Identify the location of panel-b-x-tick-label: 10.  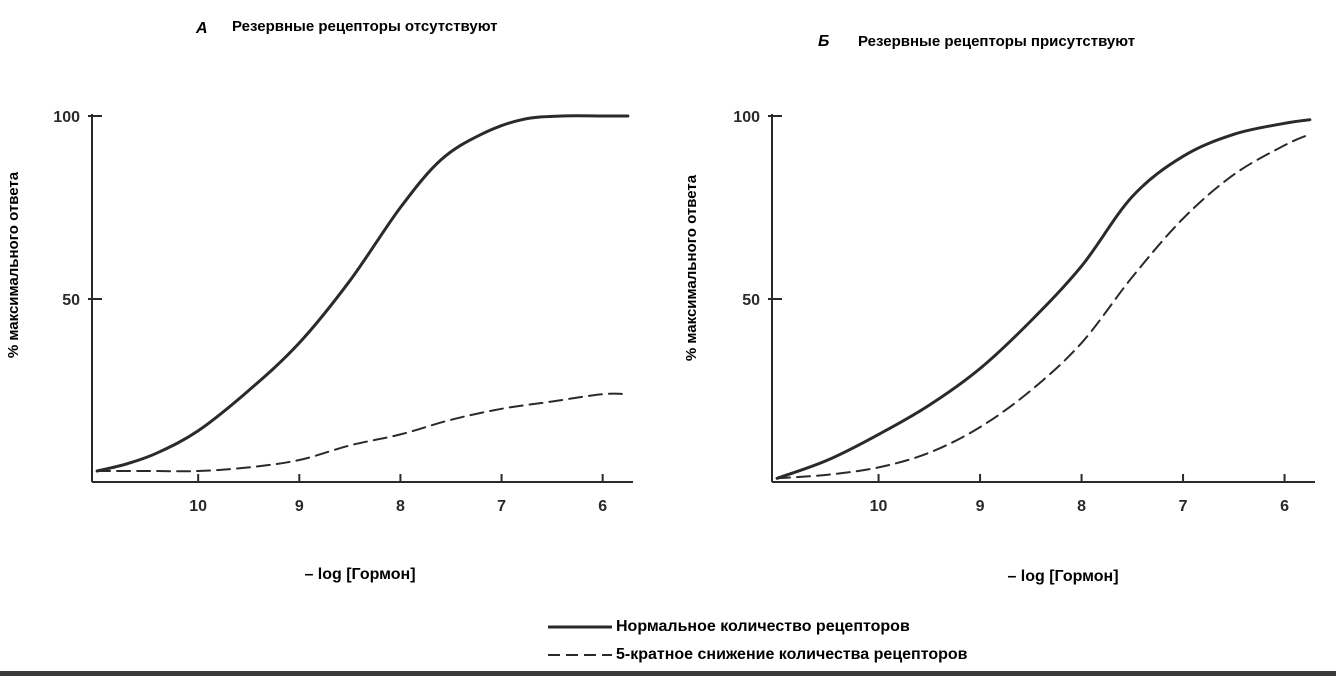
(879, 506).